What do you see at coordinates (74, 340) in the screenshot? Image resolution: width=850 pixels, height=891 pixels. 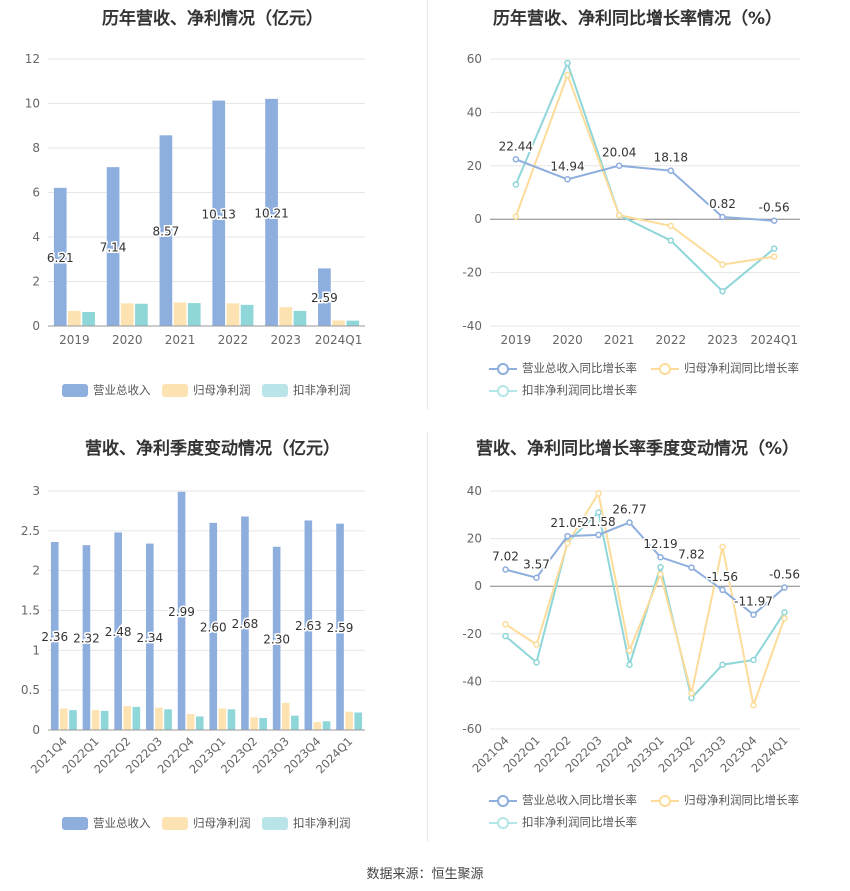 I see `x-tick-label: 2019` at bounding box center [74, 340].